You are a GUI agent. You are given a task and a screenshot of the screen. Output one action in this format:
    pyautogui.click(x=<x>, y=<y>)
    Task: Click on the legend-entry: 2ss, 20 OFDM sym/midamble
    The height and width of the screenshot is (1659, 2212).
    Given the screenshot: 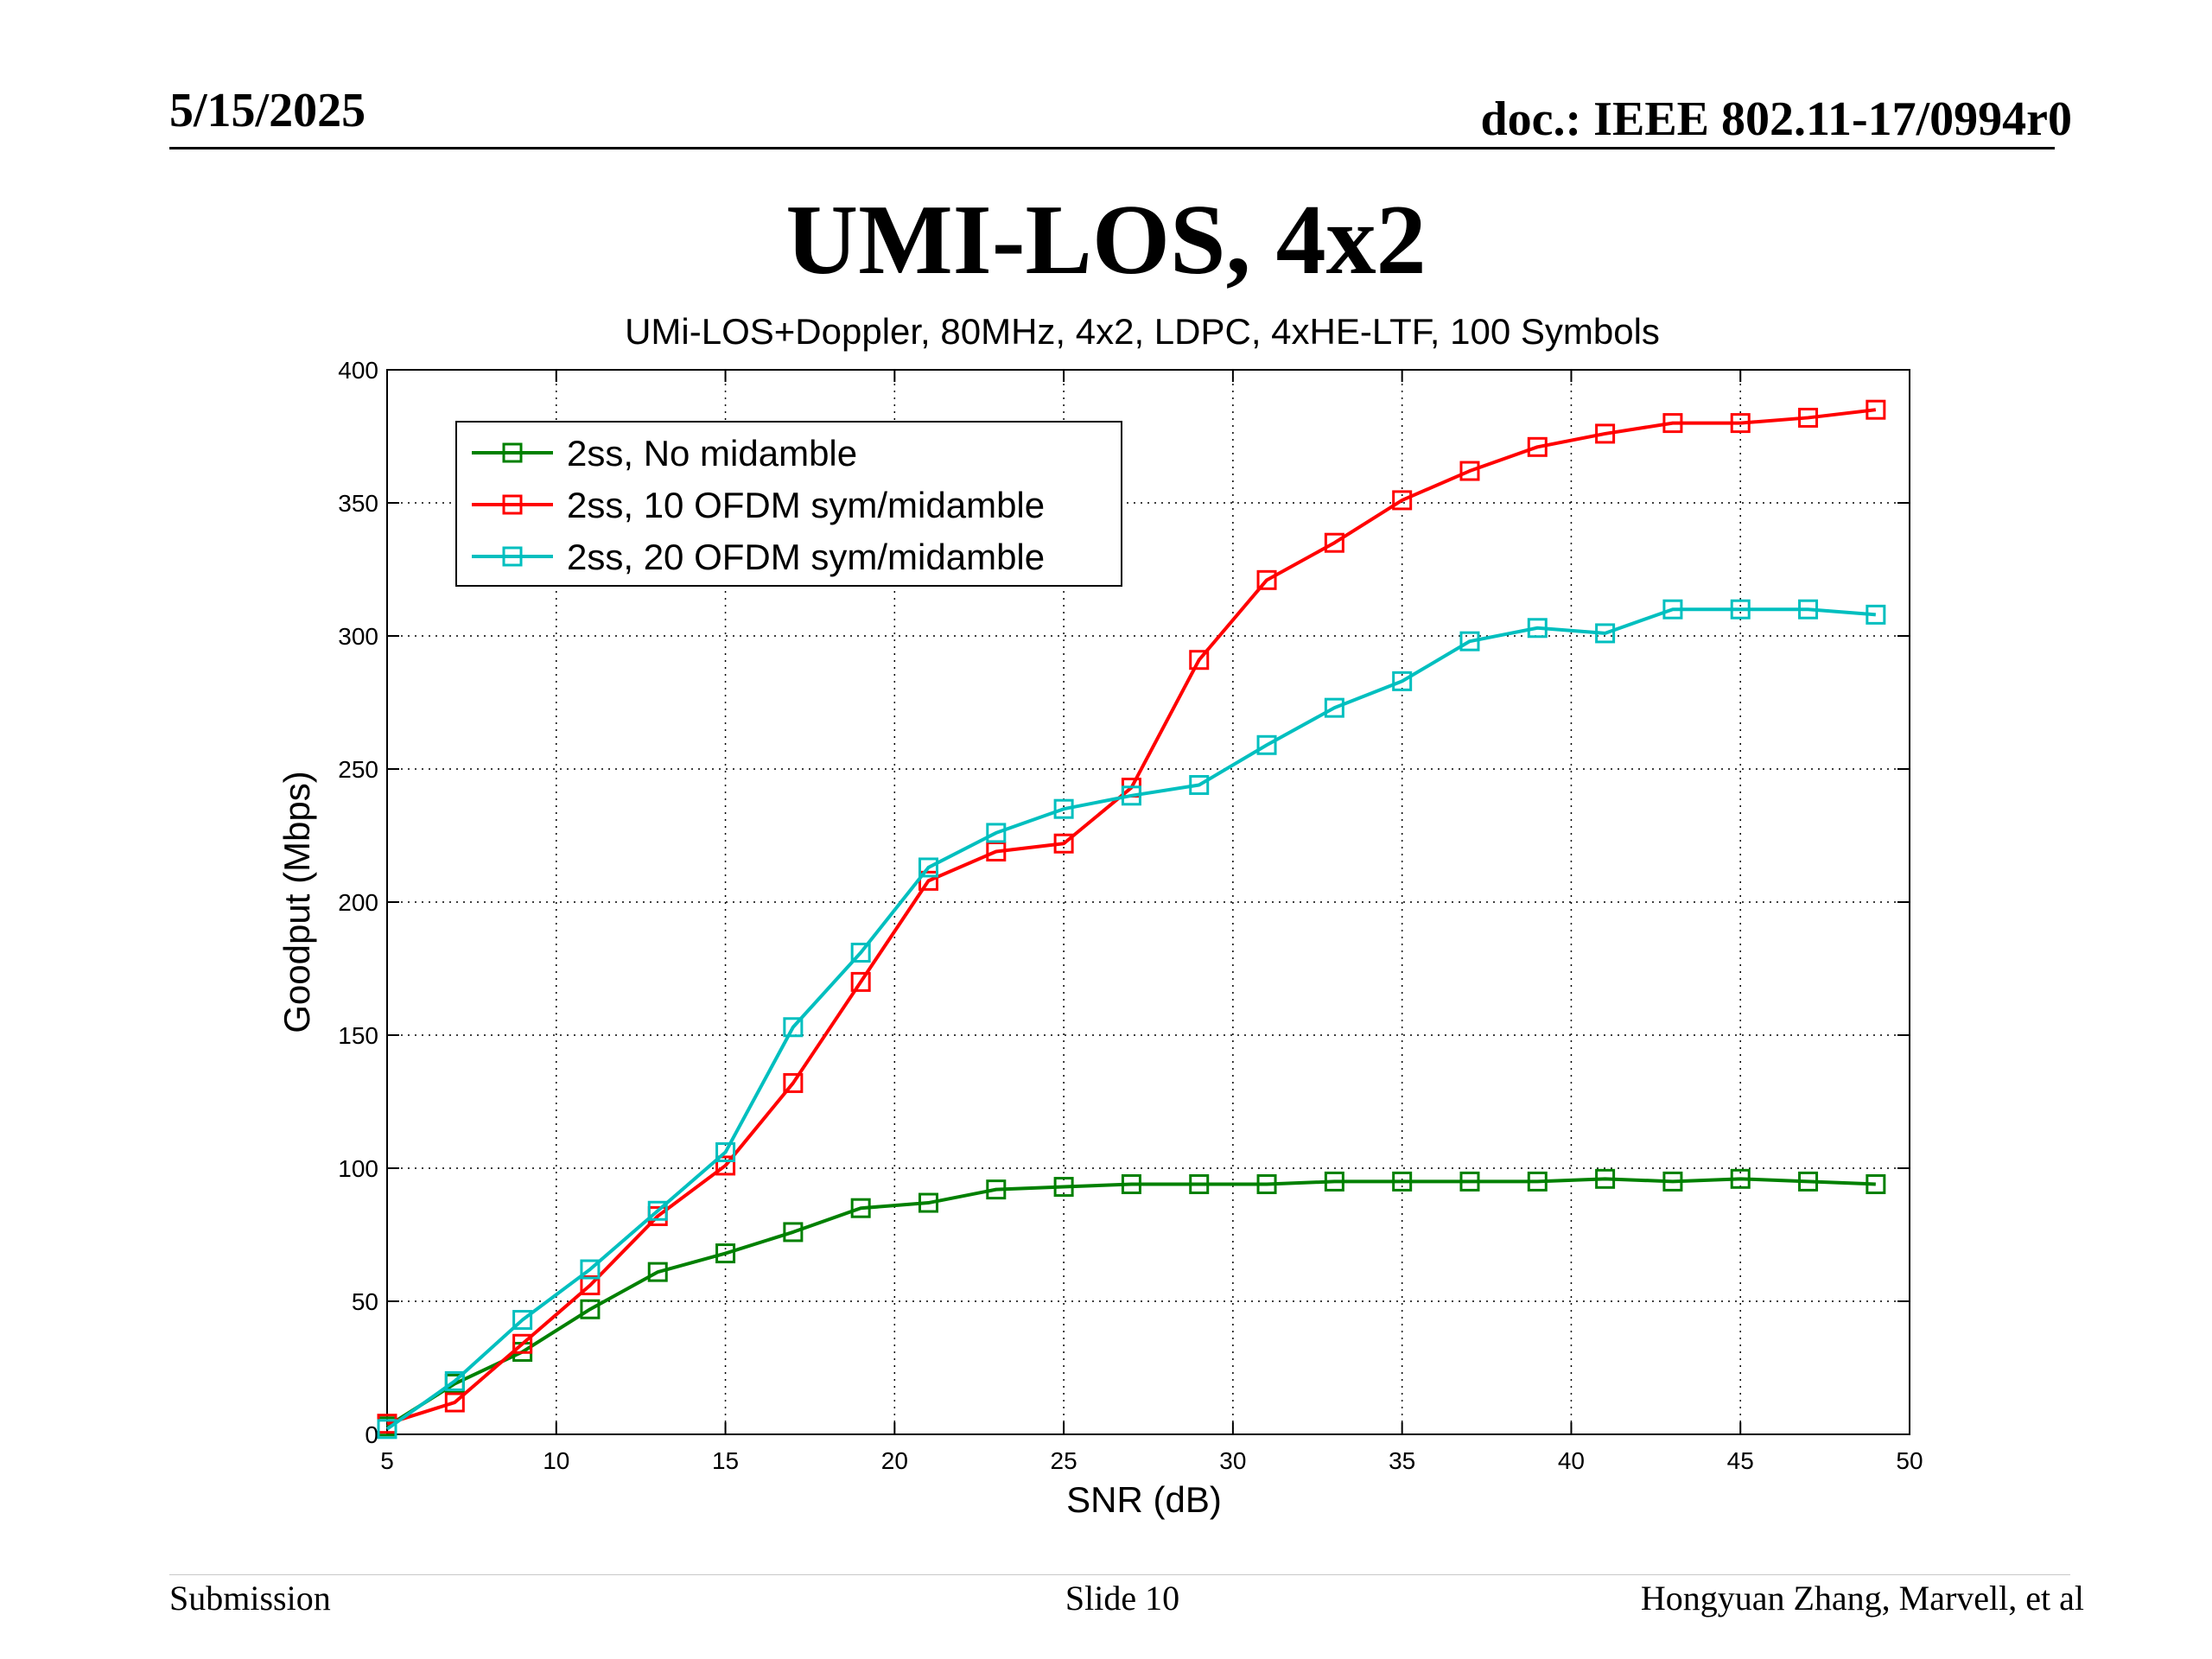 What is the action you would take?
    pyautogui.click(x=758, y=557)
    